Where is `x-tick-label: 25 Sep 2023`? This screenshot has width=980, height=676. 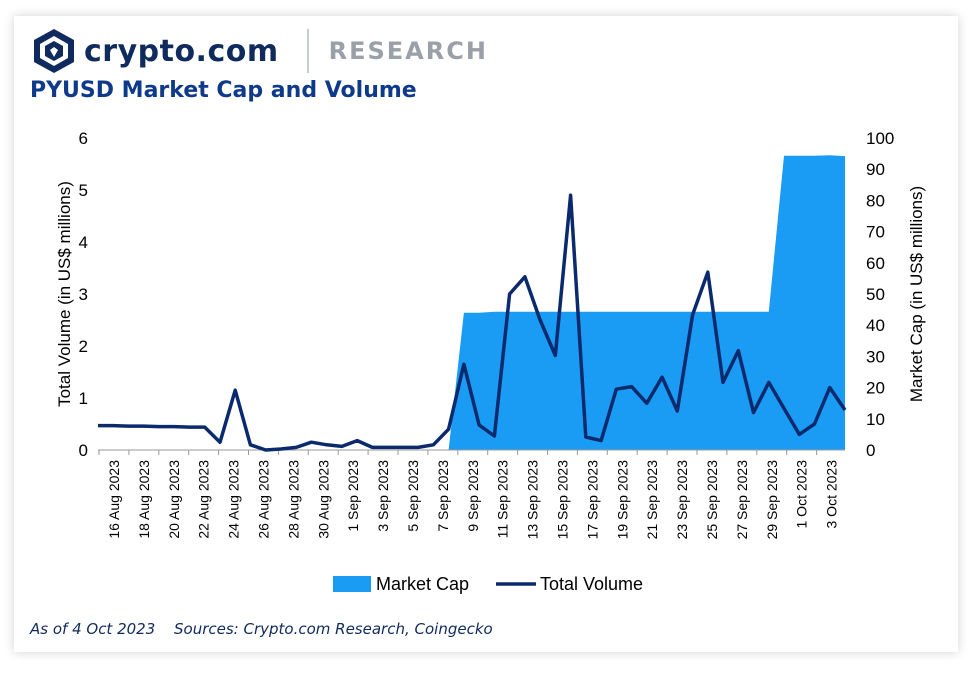 x-tick-label: 25 Sep 2023 is located at coordinates (712, 500).